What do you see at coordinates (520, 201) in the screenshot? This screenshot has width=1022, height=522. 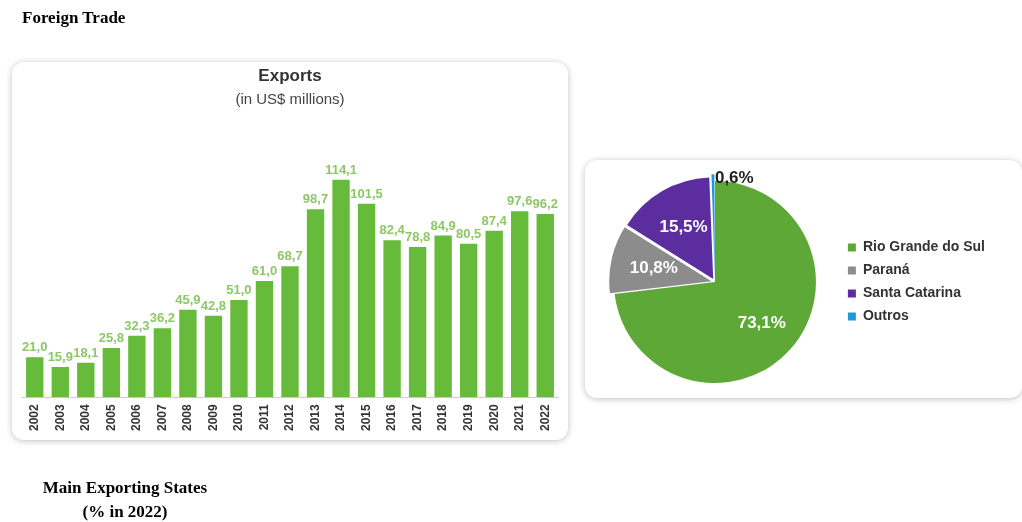 I see `data-label: 97,6` at bounding box center [520, 201].